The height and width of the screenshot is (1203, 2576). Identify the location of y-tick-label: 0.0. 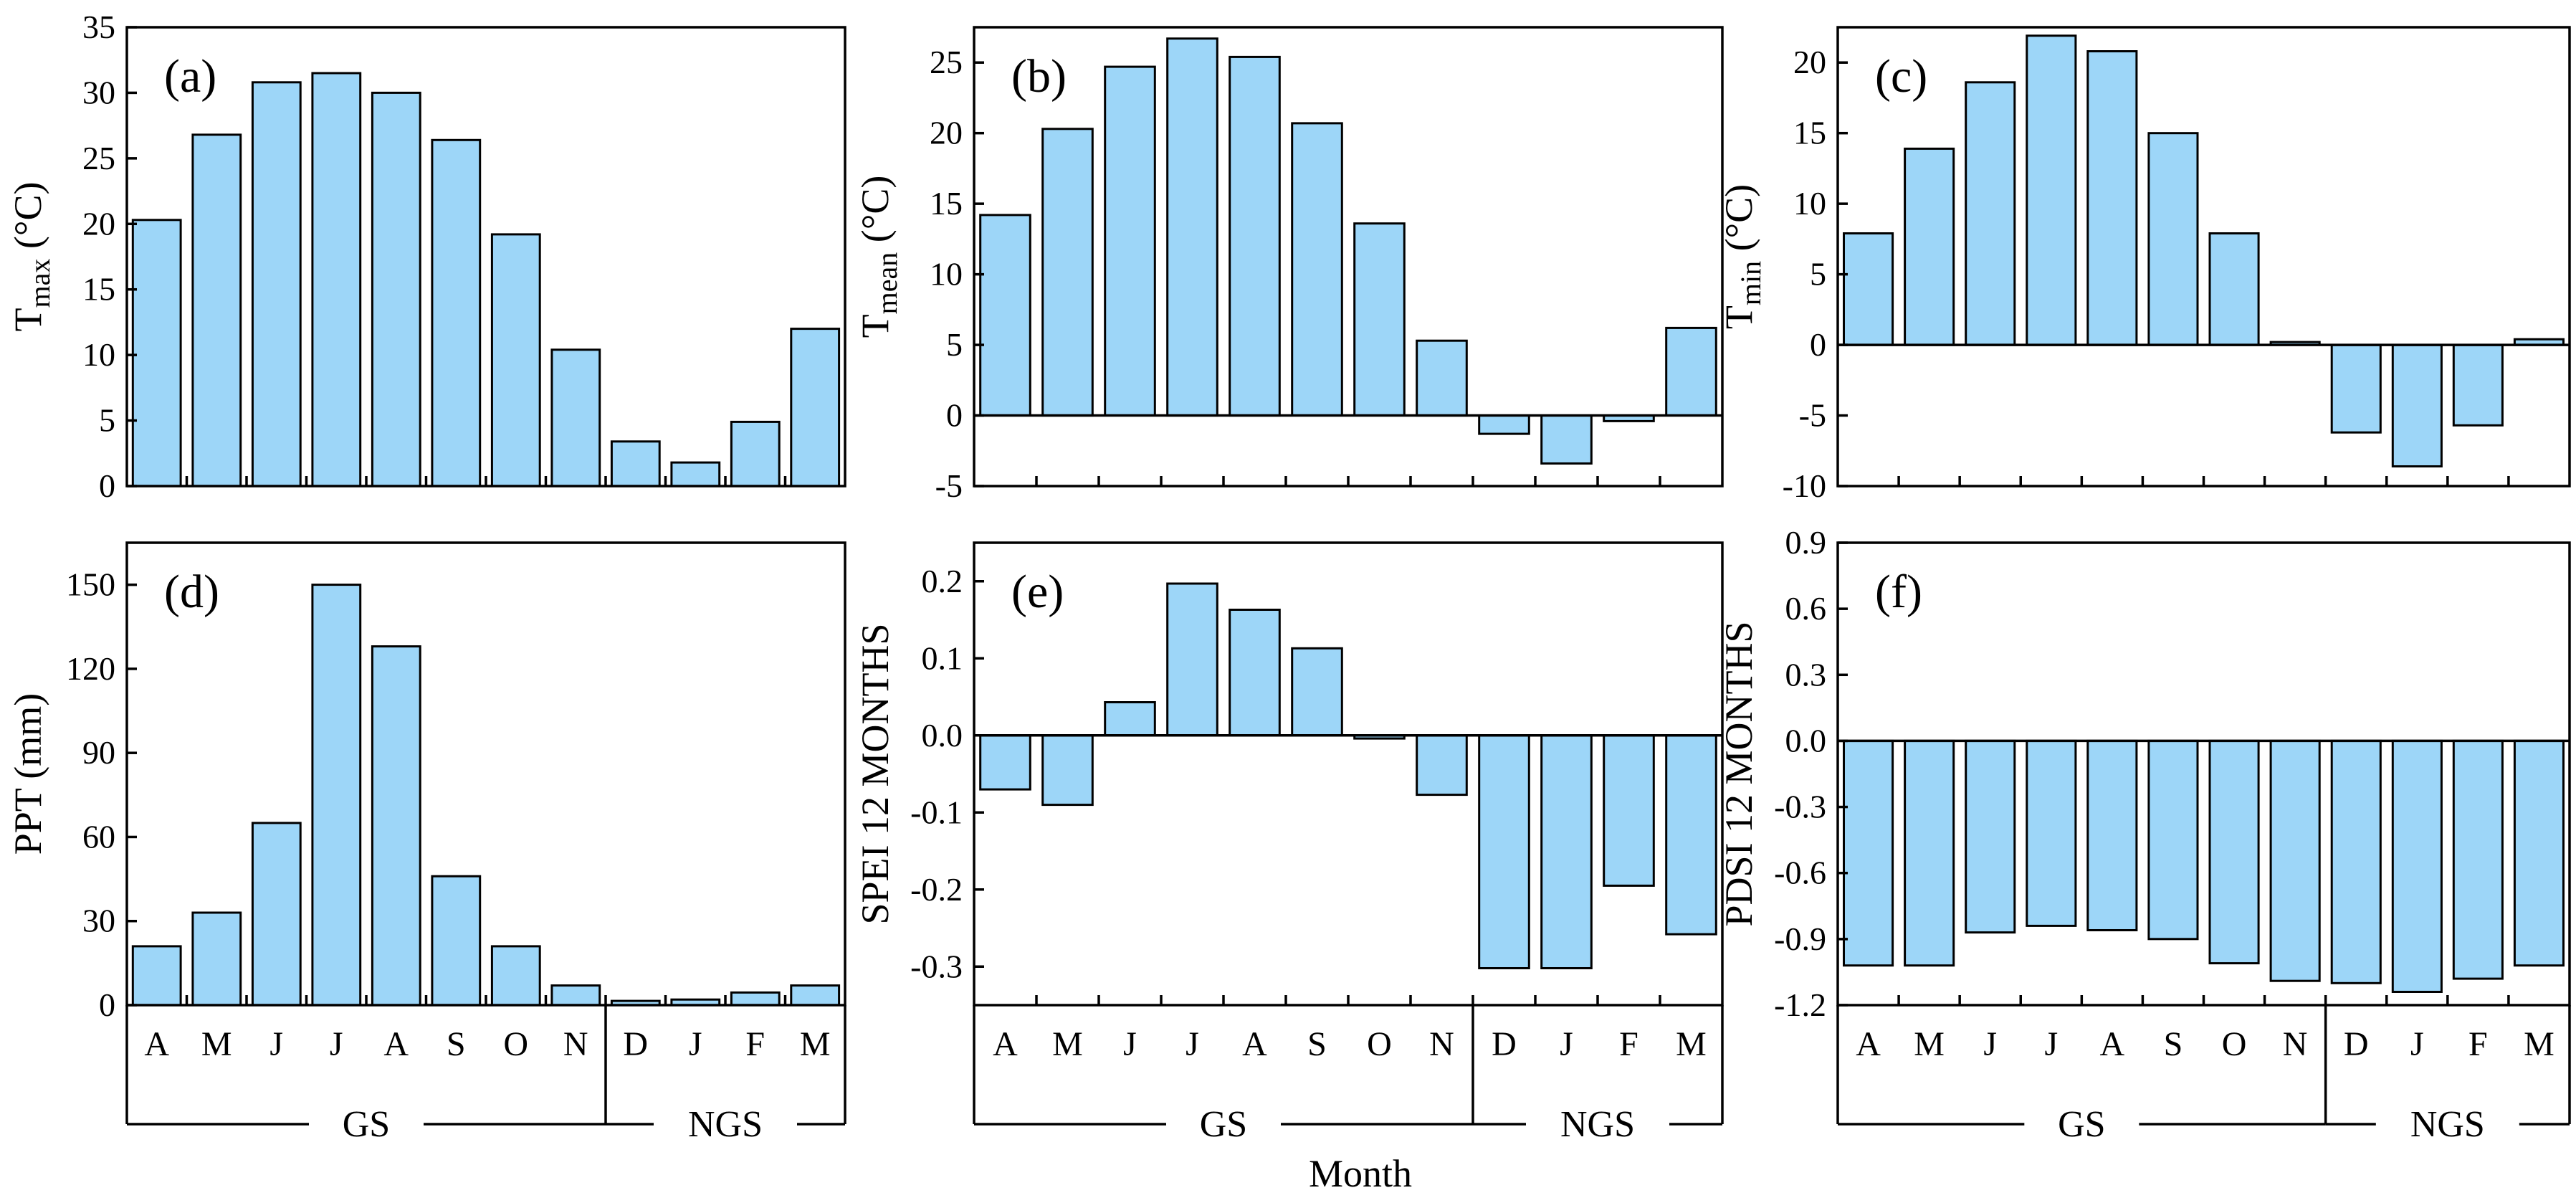
(1806, 741).